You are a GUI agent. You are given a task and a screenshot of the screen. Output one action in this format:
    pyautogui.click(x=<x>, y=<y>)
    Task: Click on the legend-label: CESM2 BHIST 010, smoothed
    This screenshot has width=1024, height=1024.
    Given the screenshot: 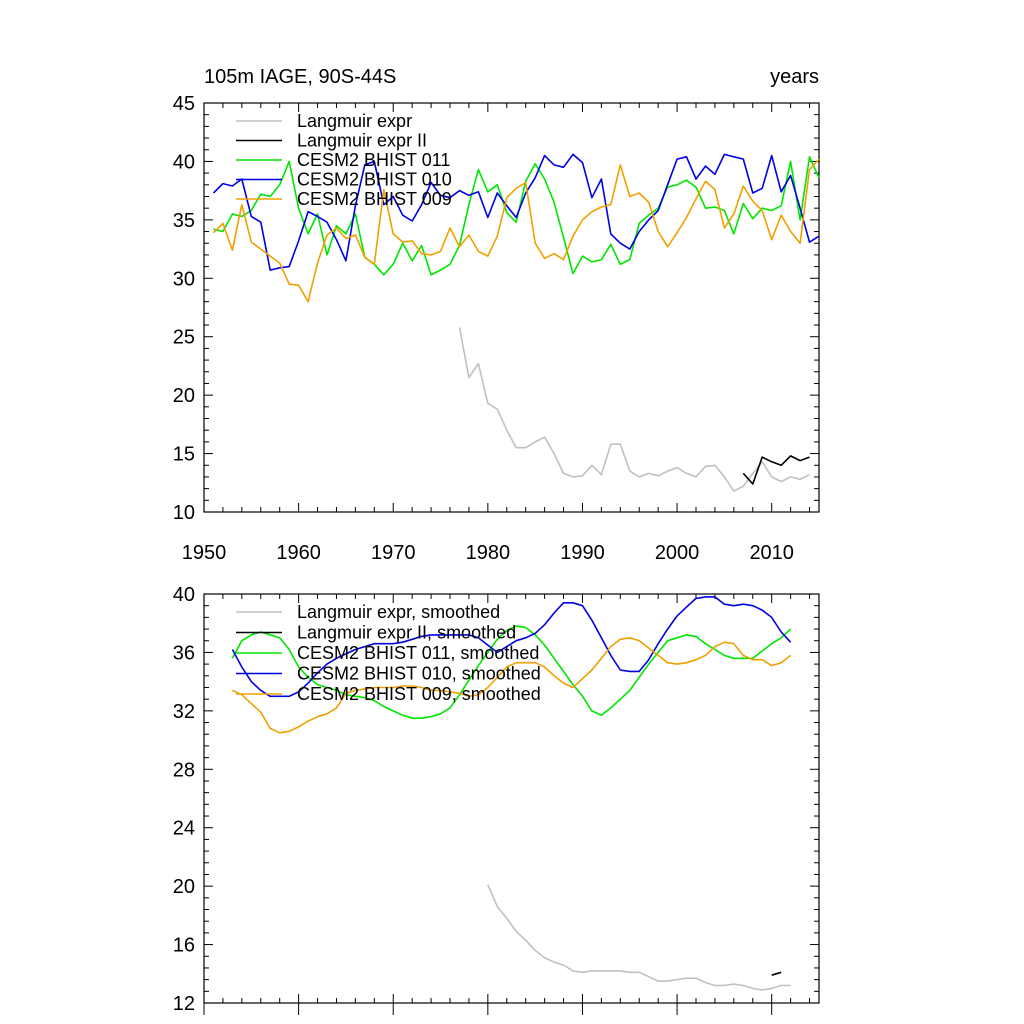 What is the action you would take?
    pyautogui.click(x=419, y=674)
    